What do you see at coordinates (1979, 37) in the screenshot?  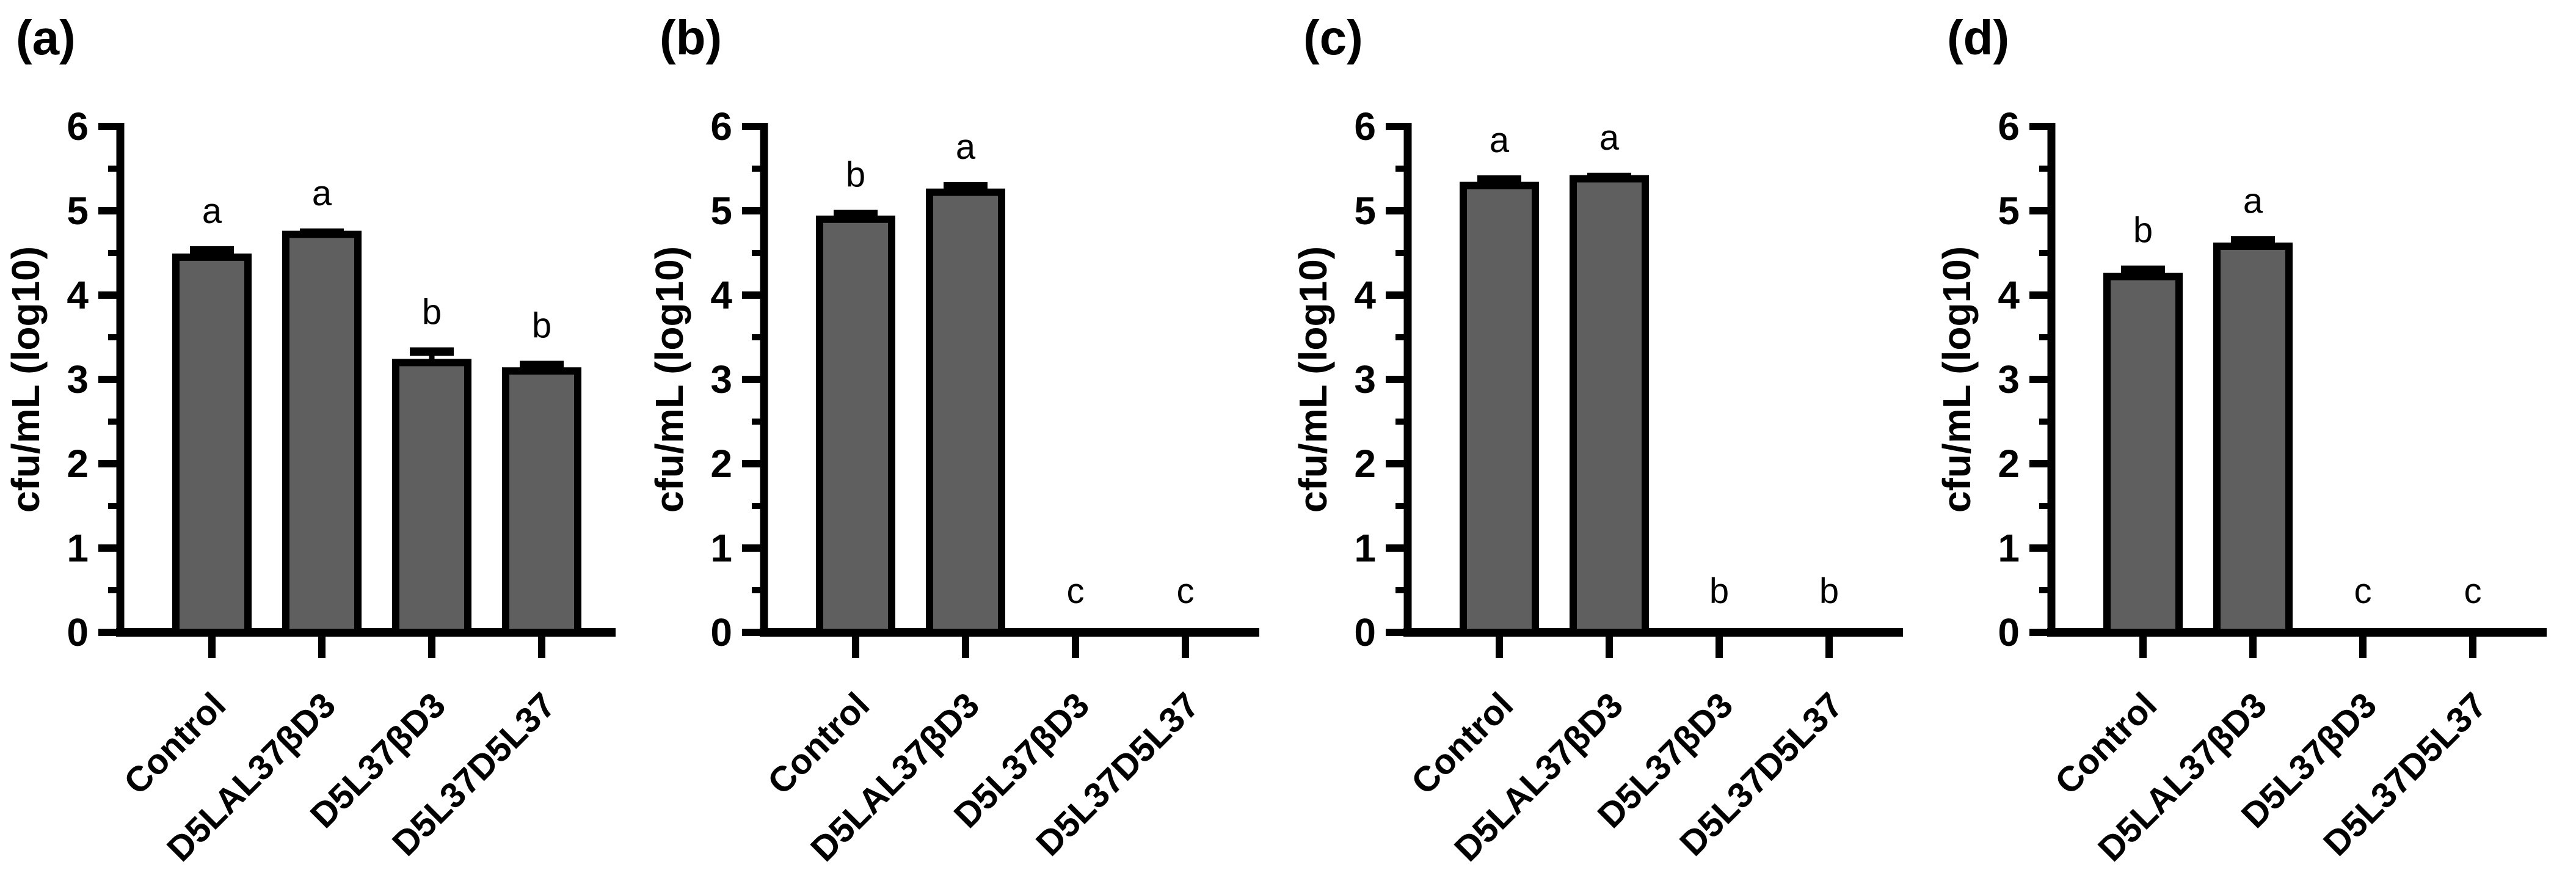 I see `panel-d-label: (d)` at bounding box center [1979, 37].